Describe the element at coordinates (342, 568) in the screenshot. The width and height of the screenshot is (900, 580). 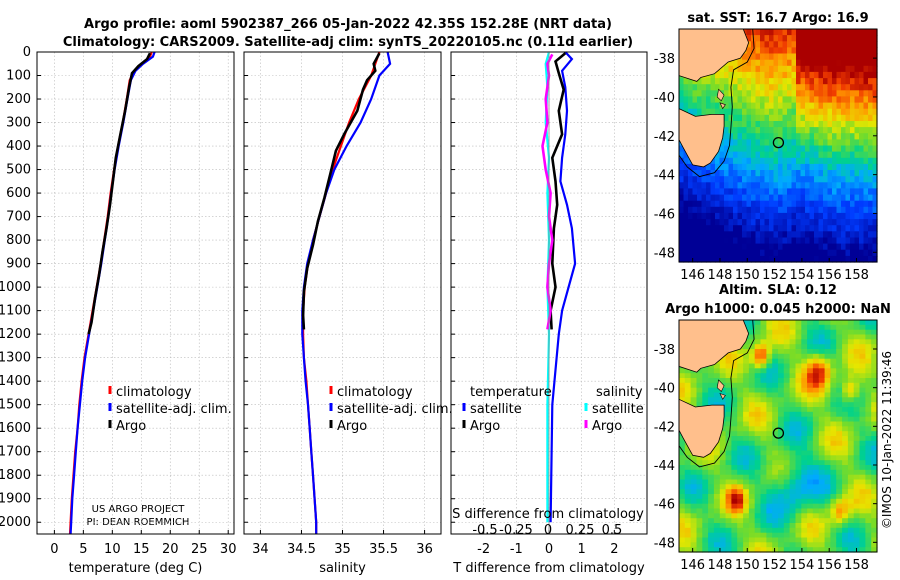
I see `salinity-xlabel: salinity` at that location.